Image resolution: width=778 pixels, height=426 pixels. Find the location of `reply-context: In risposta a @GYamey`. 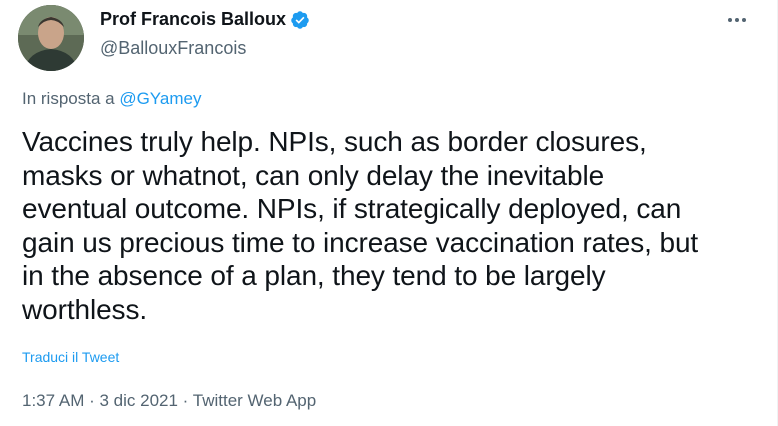

reply-context: In risposta a @GYamey is located at coordinates (111, 99).